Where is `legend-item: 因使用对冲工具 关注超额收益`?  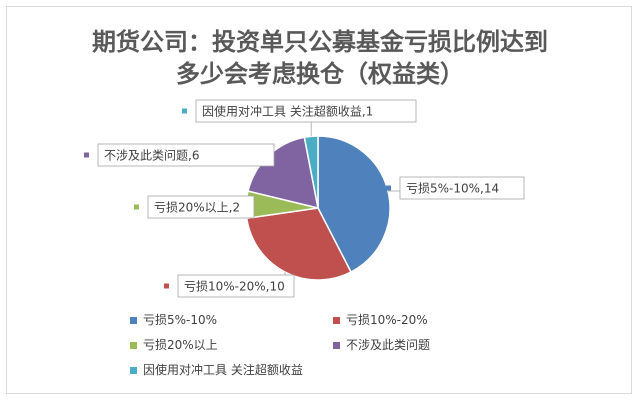
legend-item: 因使用对冲工具 关注超额收益 is located at coordinates (223, 369).